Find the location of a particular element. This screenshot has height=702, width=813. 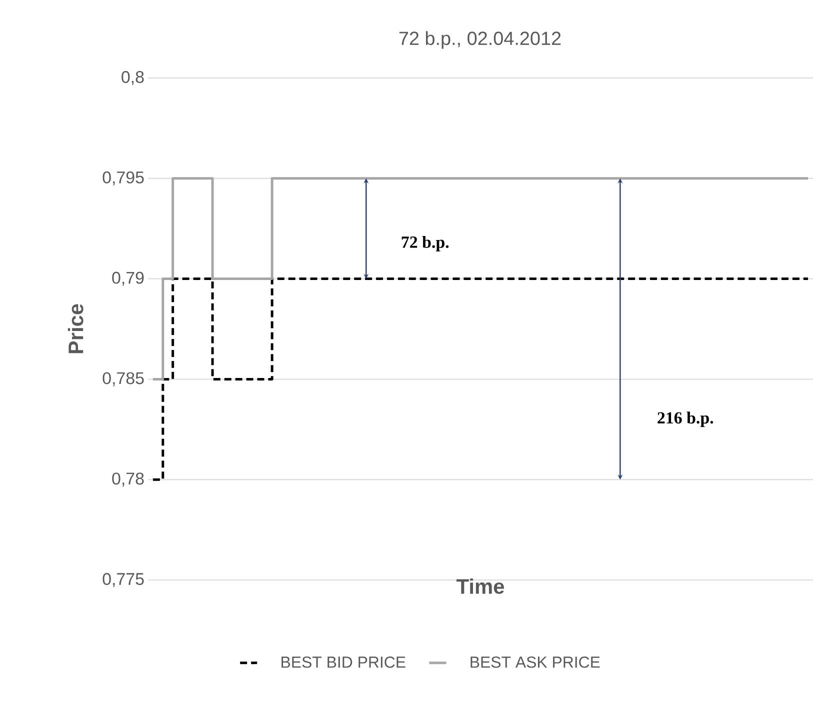

y-tick-label: 0,8 is located at coordinates (133, 78).